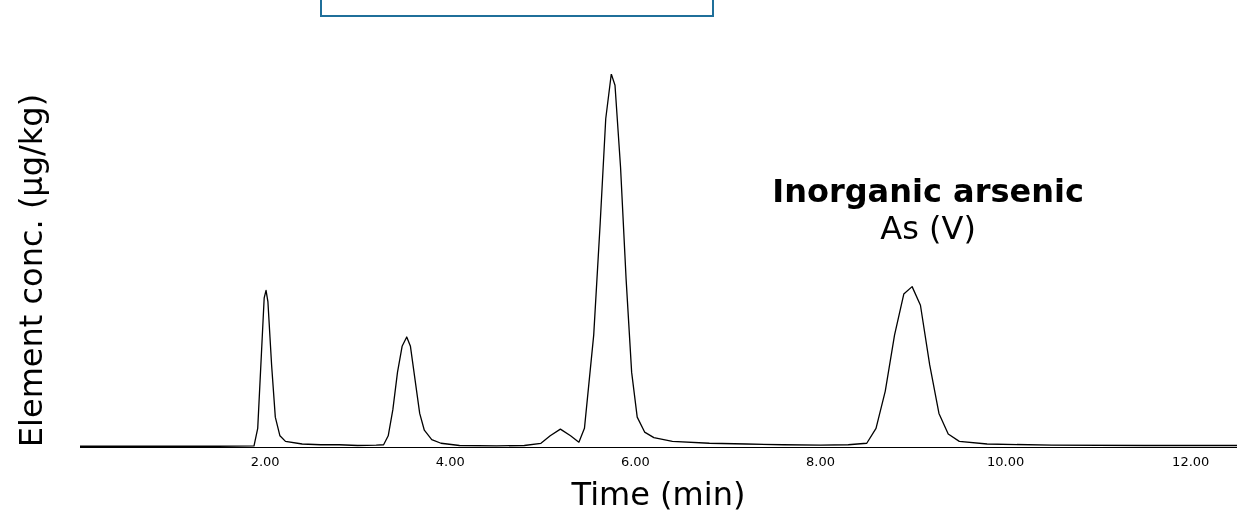  Describe the element at coordinates (1191, 462) in the screenshot. I see `x-tick-label: 12.00` at that location.